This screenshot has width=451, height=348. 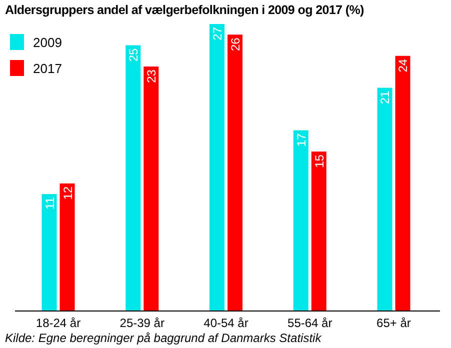 What do you see at coordinates (133, 55) in the screenshot?
I see `data-label: 25` at bounding box center [133, 55].